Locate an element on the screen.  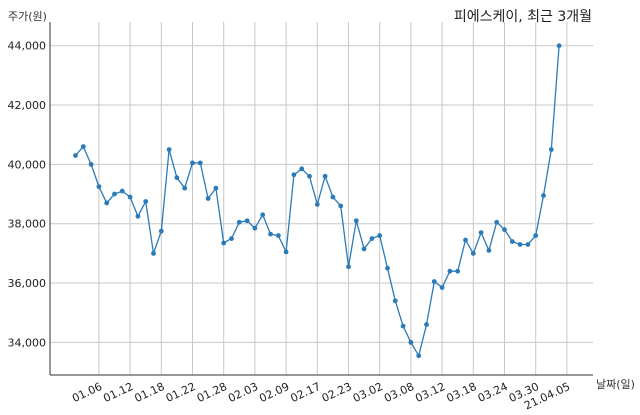
x-tick-label: 03.02 is located at coordinates (368, 392).